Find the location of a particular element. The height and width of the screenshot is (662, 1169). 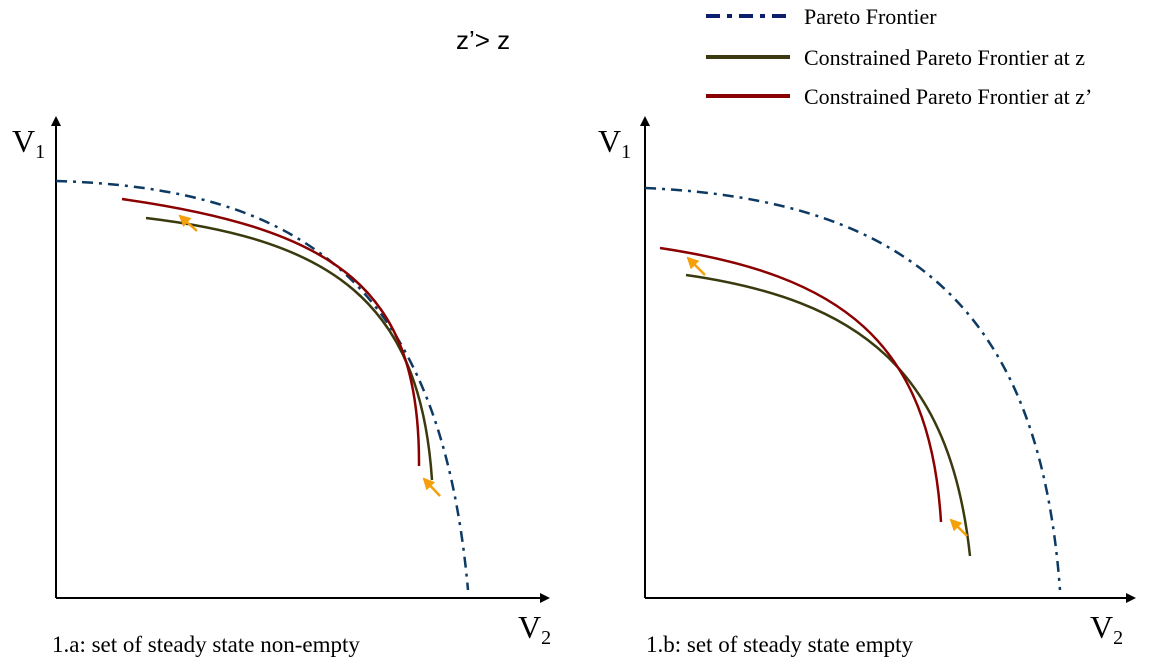

panel-a-constrained-zprime-curve is located at coordinates (271, 332).